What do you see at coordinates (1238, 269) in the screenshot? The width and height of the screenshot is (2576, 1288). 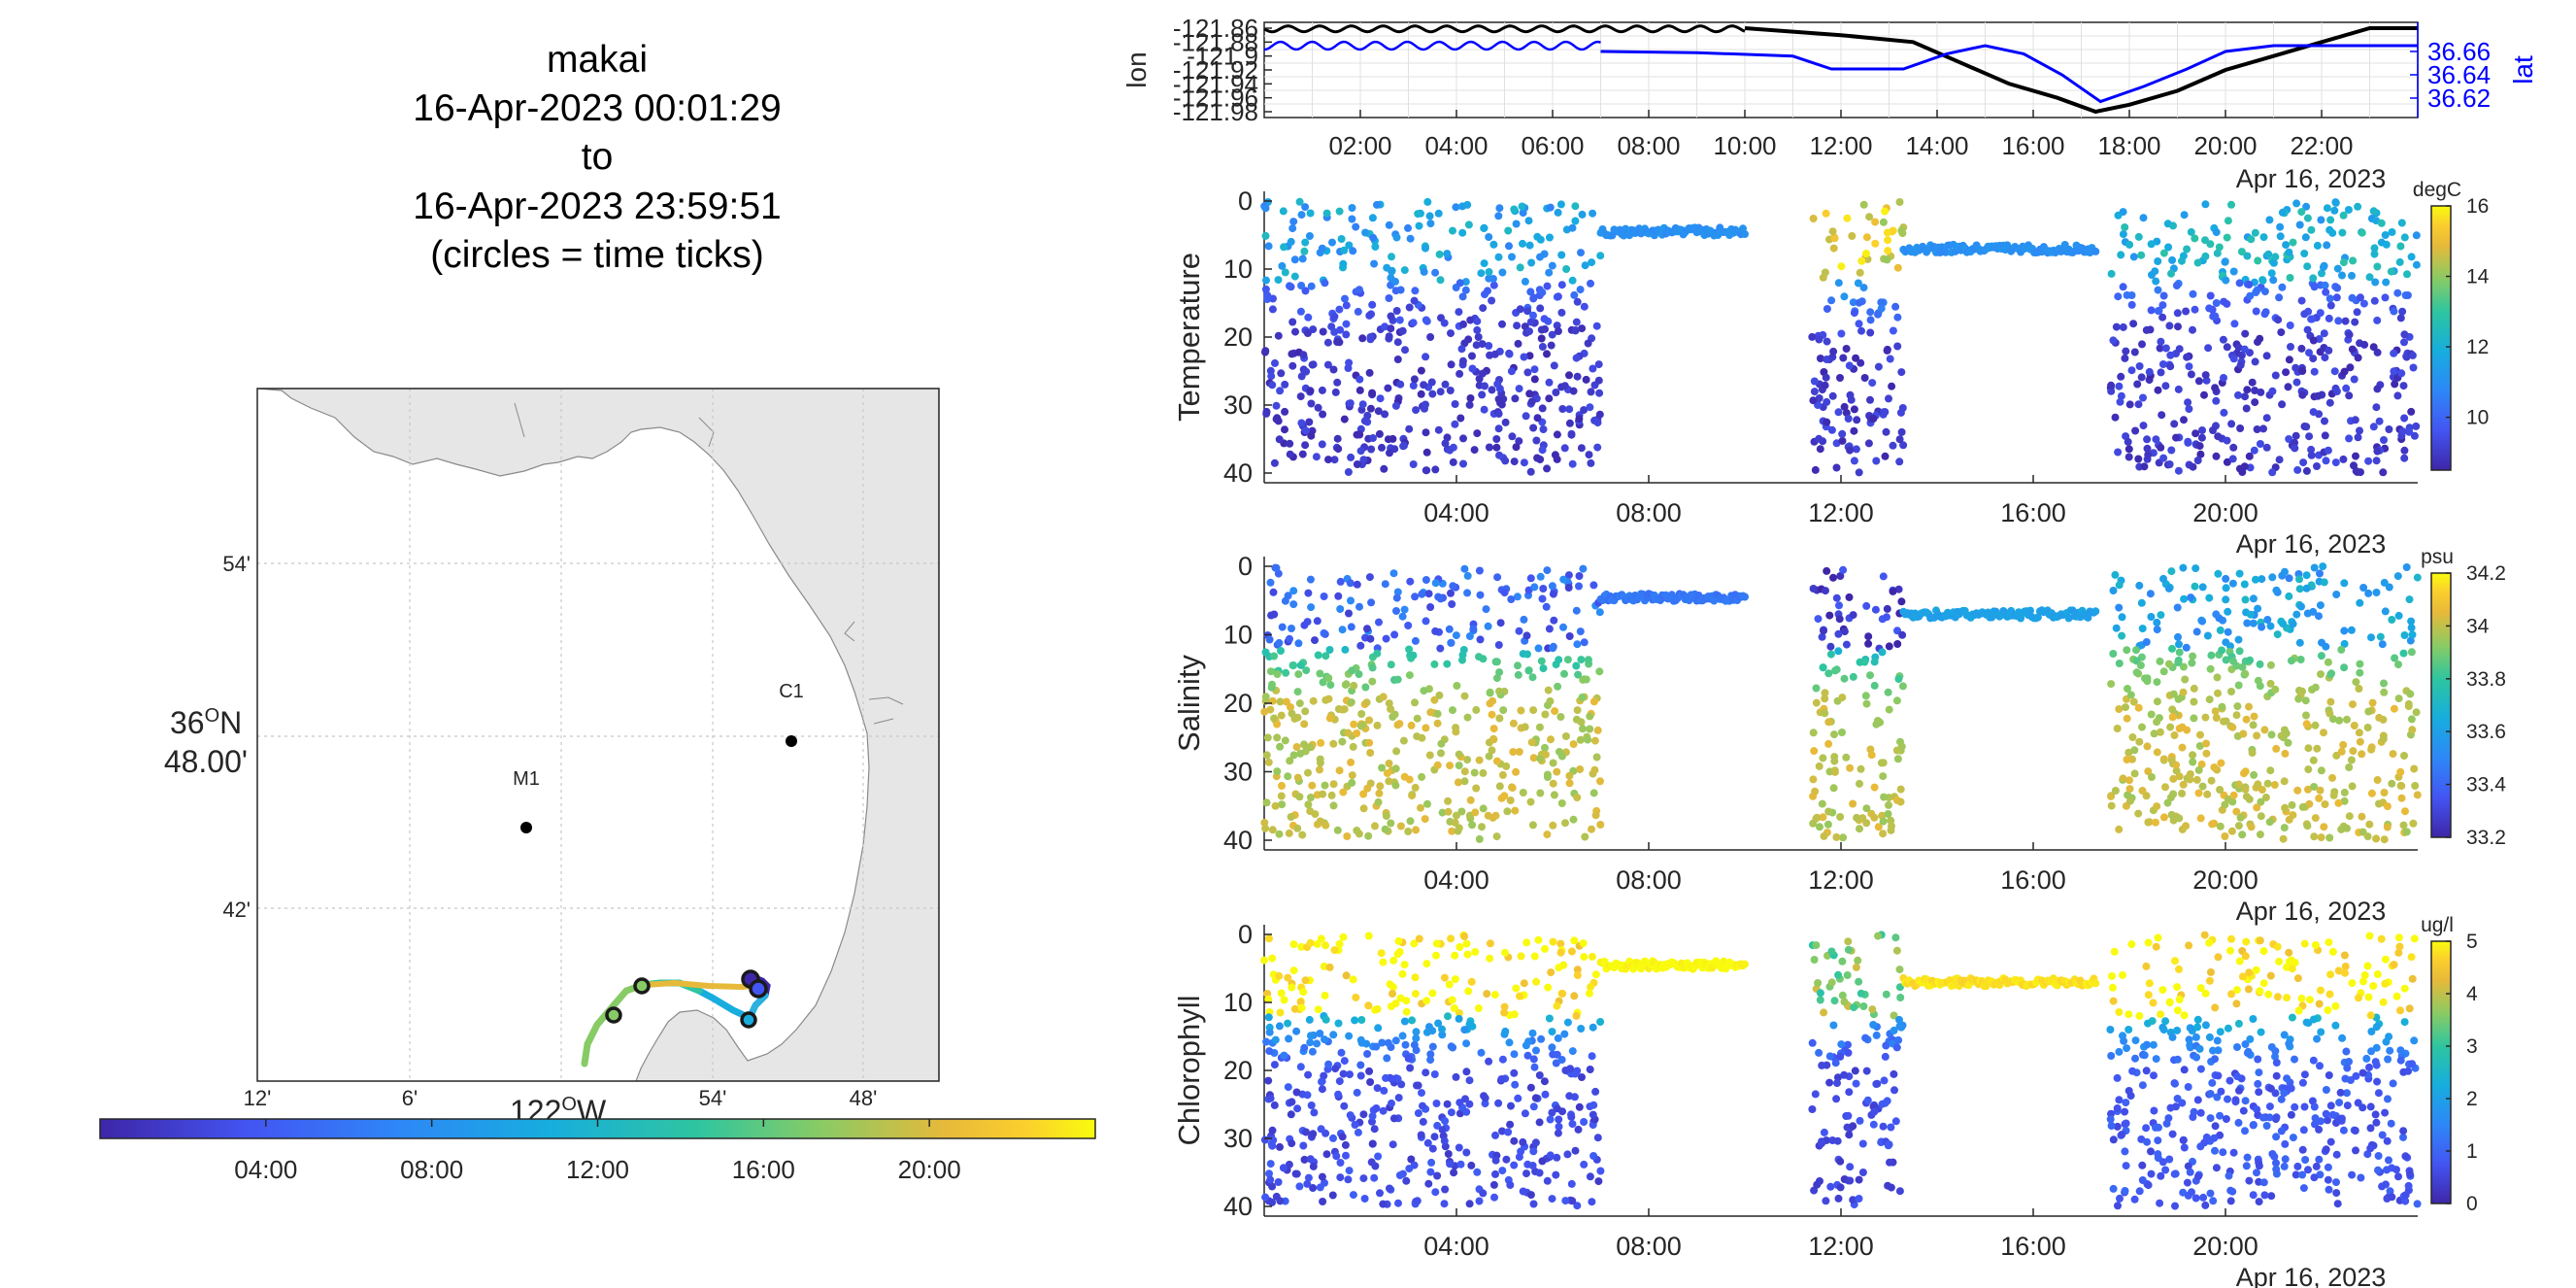 I see `temperature-y-tick-label: 10` at bounding box center [1238, 269].